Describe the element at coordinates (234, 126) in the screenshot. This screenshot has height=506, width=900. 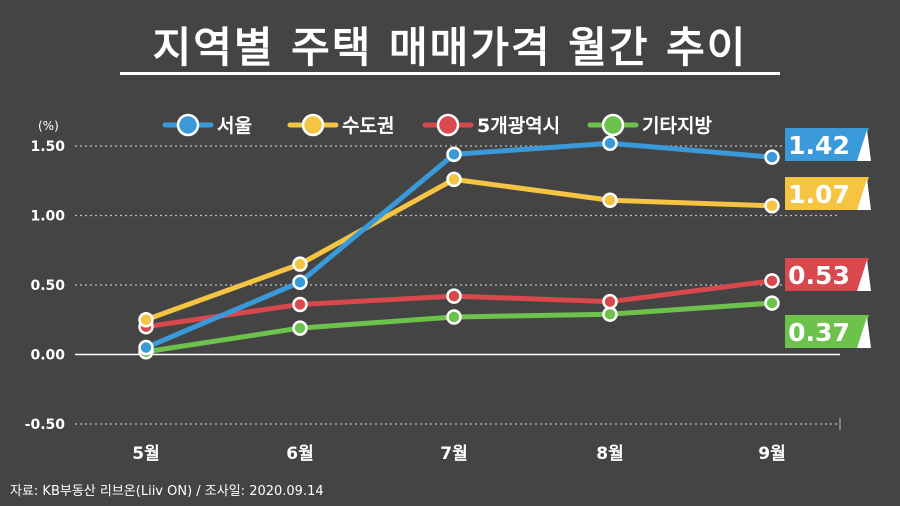
I see `legend-label: 서울` at that location.